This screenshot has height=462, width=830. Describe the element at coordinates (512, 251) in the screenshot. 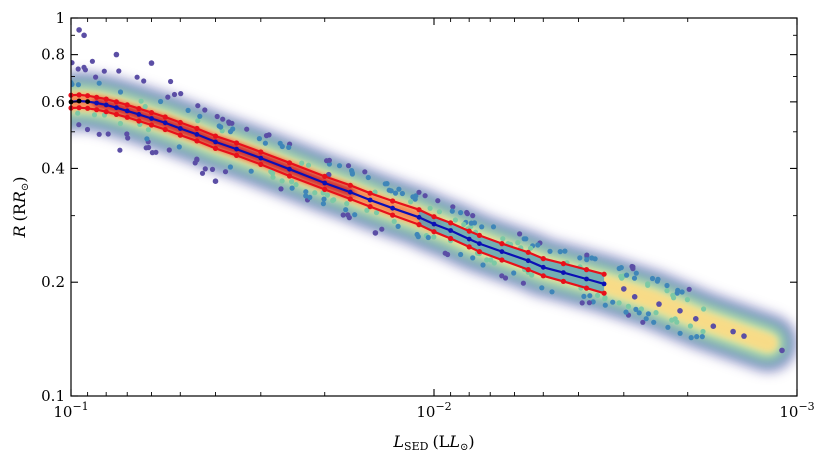

I see `confidence-band` at that location.